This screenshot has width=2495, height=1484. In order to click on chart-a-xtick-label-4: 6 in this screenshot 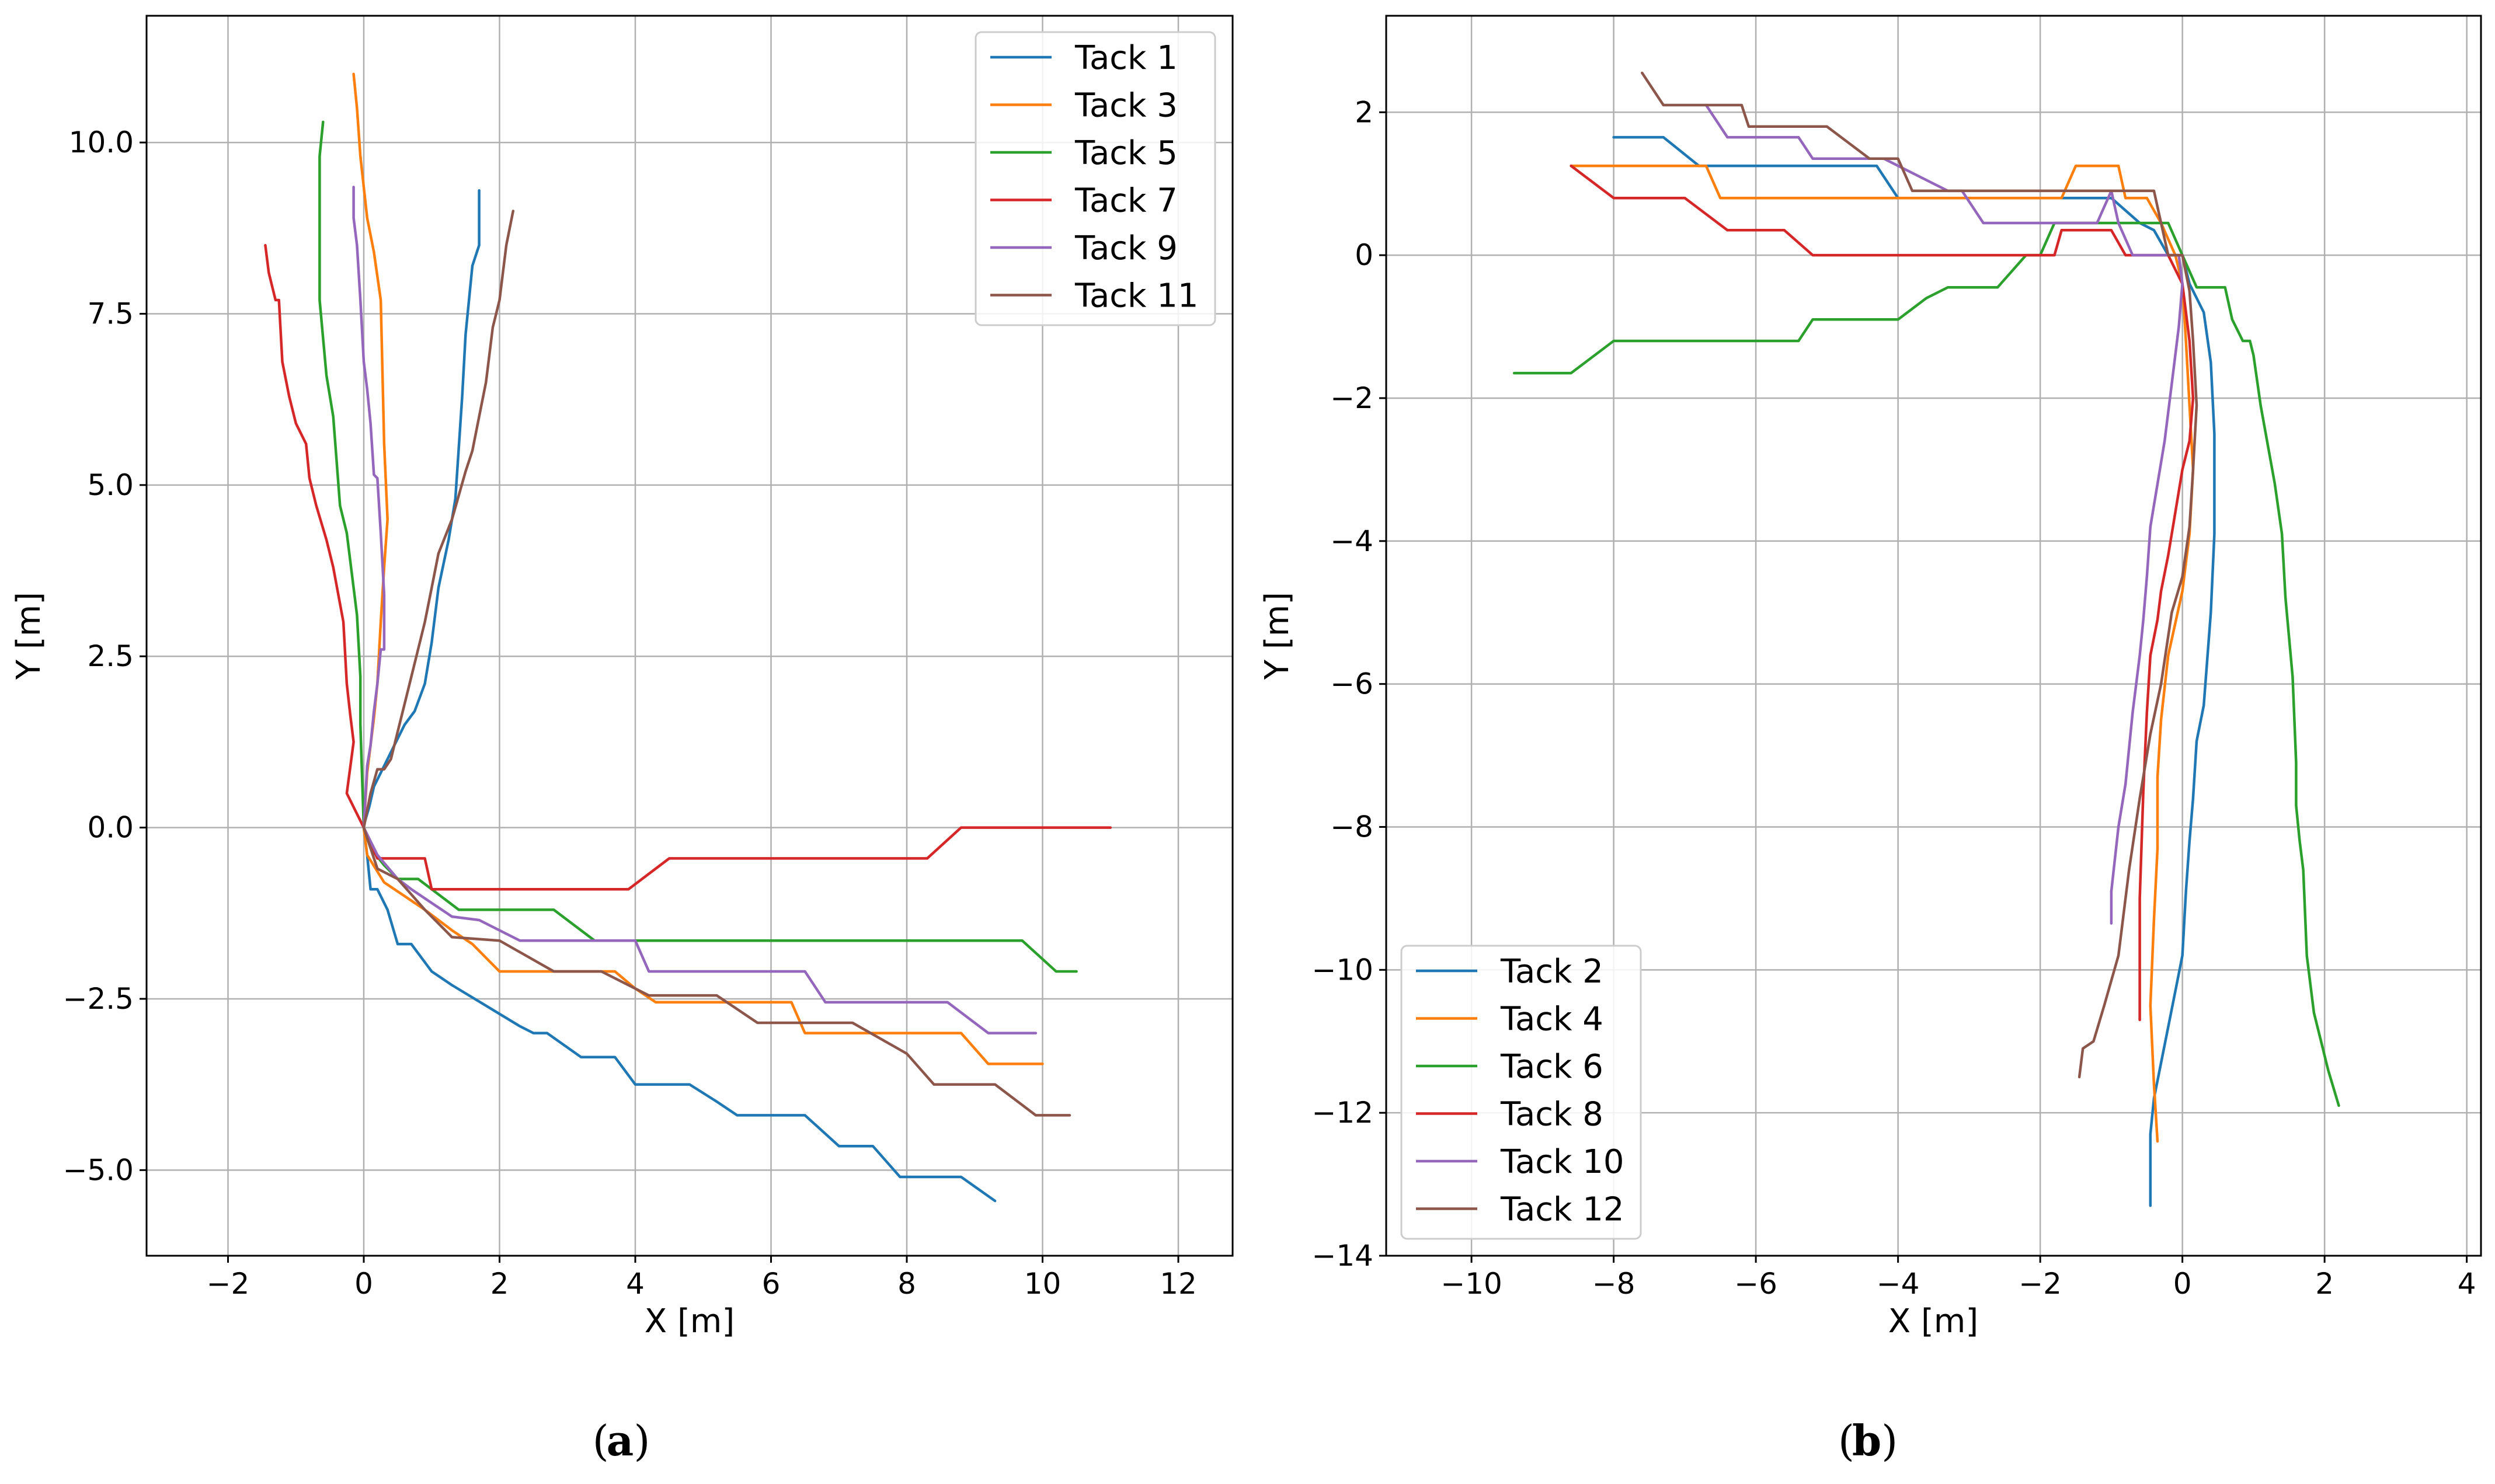, I will do `click(771, 1284)`.